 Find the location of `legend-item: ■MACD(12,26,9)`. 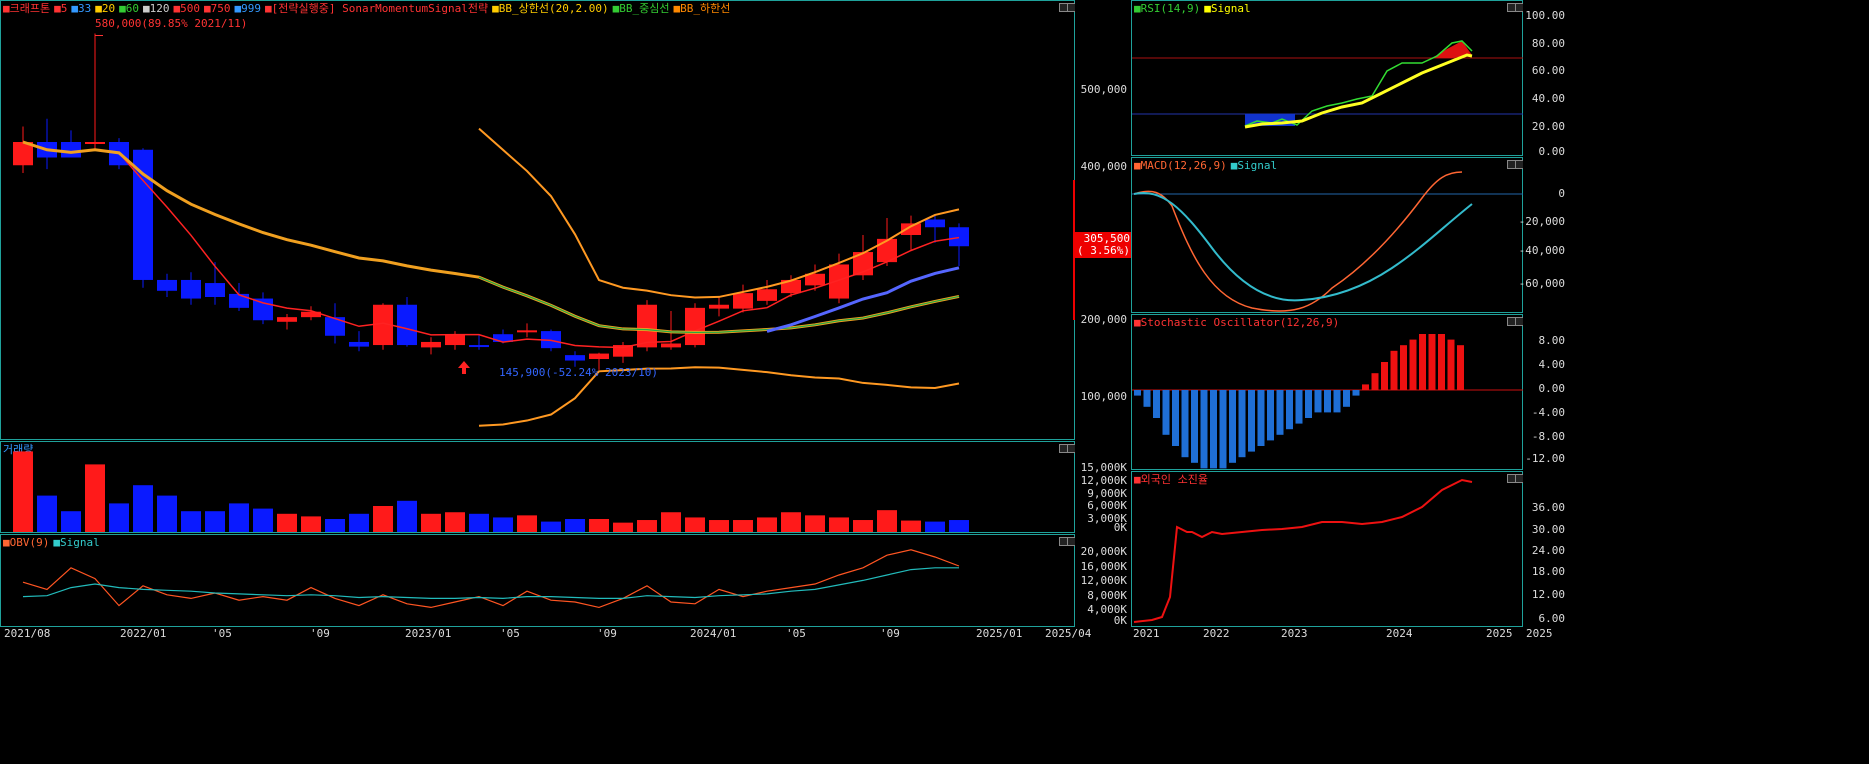

legend-item: ■MACD(12,26,9) is located at coordinates (1180, 165).